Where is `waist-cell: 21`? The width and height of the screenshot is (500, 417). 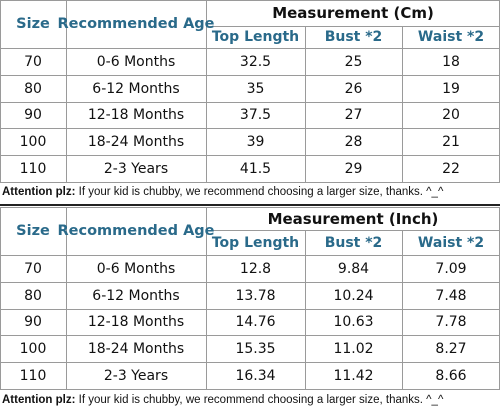
waist-cell: 21 is located at coordinates (451, 141).